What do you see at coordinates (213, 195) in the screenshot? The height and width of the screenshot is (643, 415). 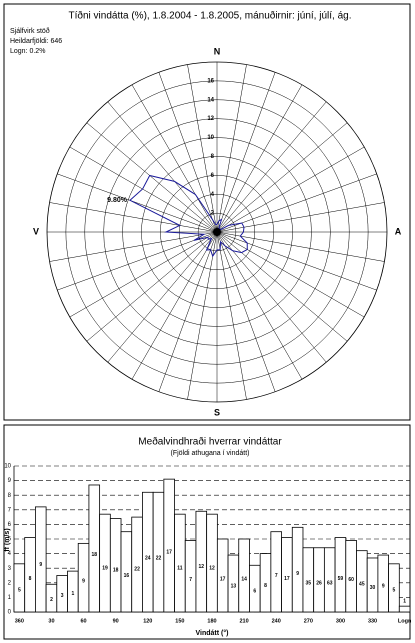 I see `r-tick-label: 4` at bounding box center [213, 195].